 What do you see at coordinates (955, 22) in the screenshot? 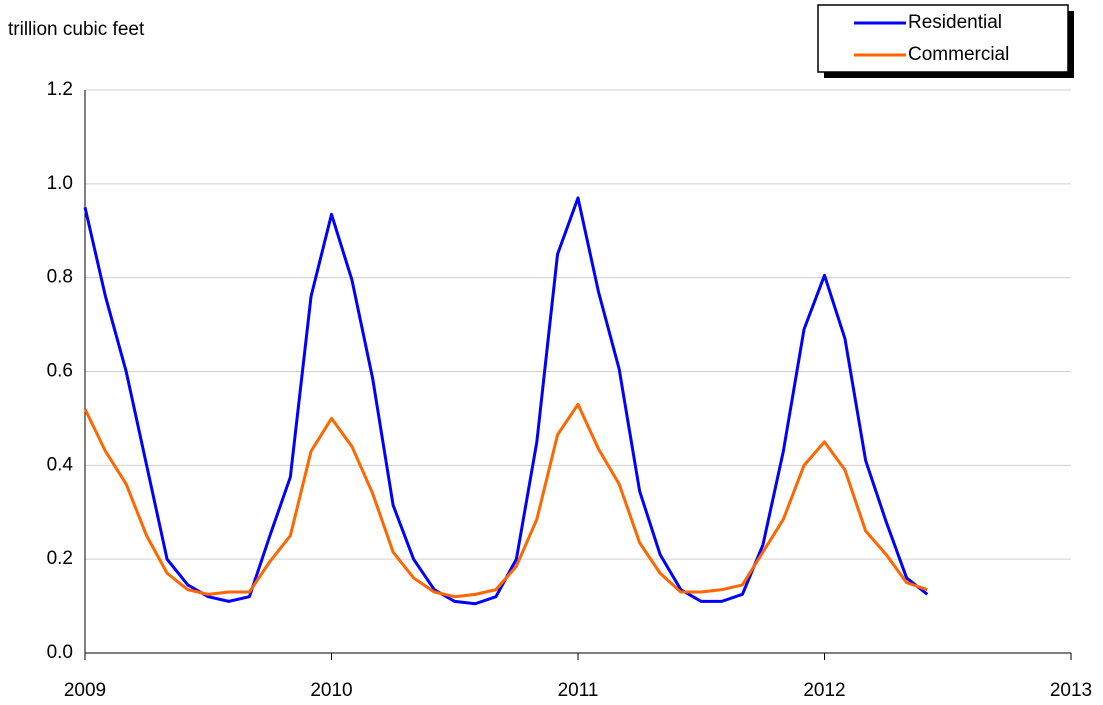
I see `legend-label: Residential` at bounding box center [955, 22].